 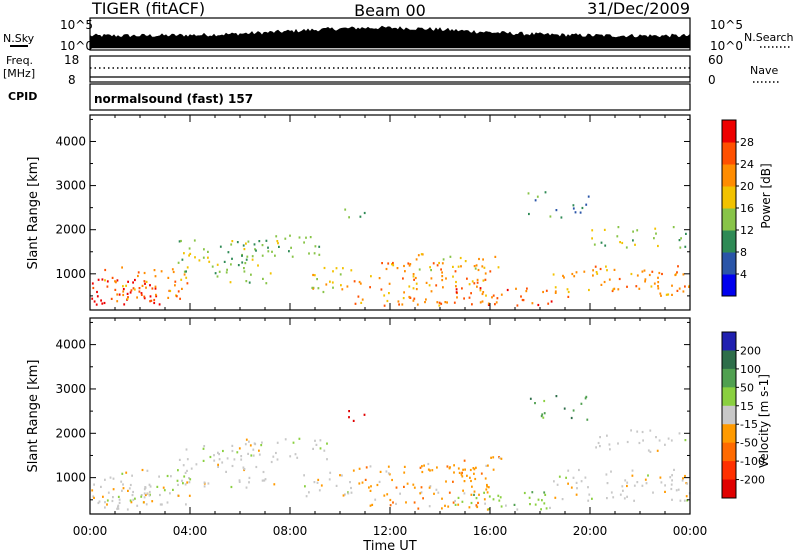 What do you see at coordinates (766, 195) in the screenshot?
I see `power-colorbar-label: Power [dB]` at bounding box center [766, 195].